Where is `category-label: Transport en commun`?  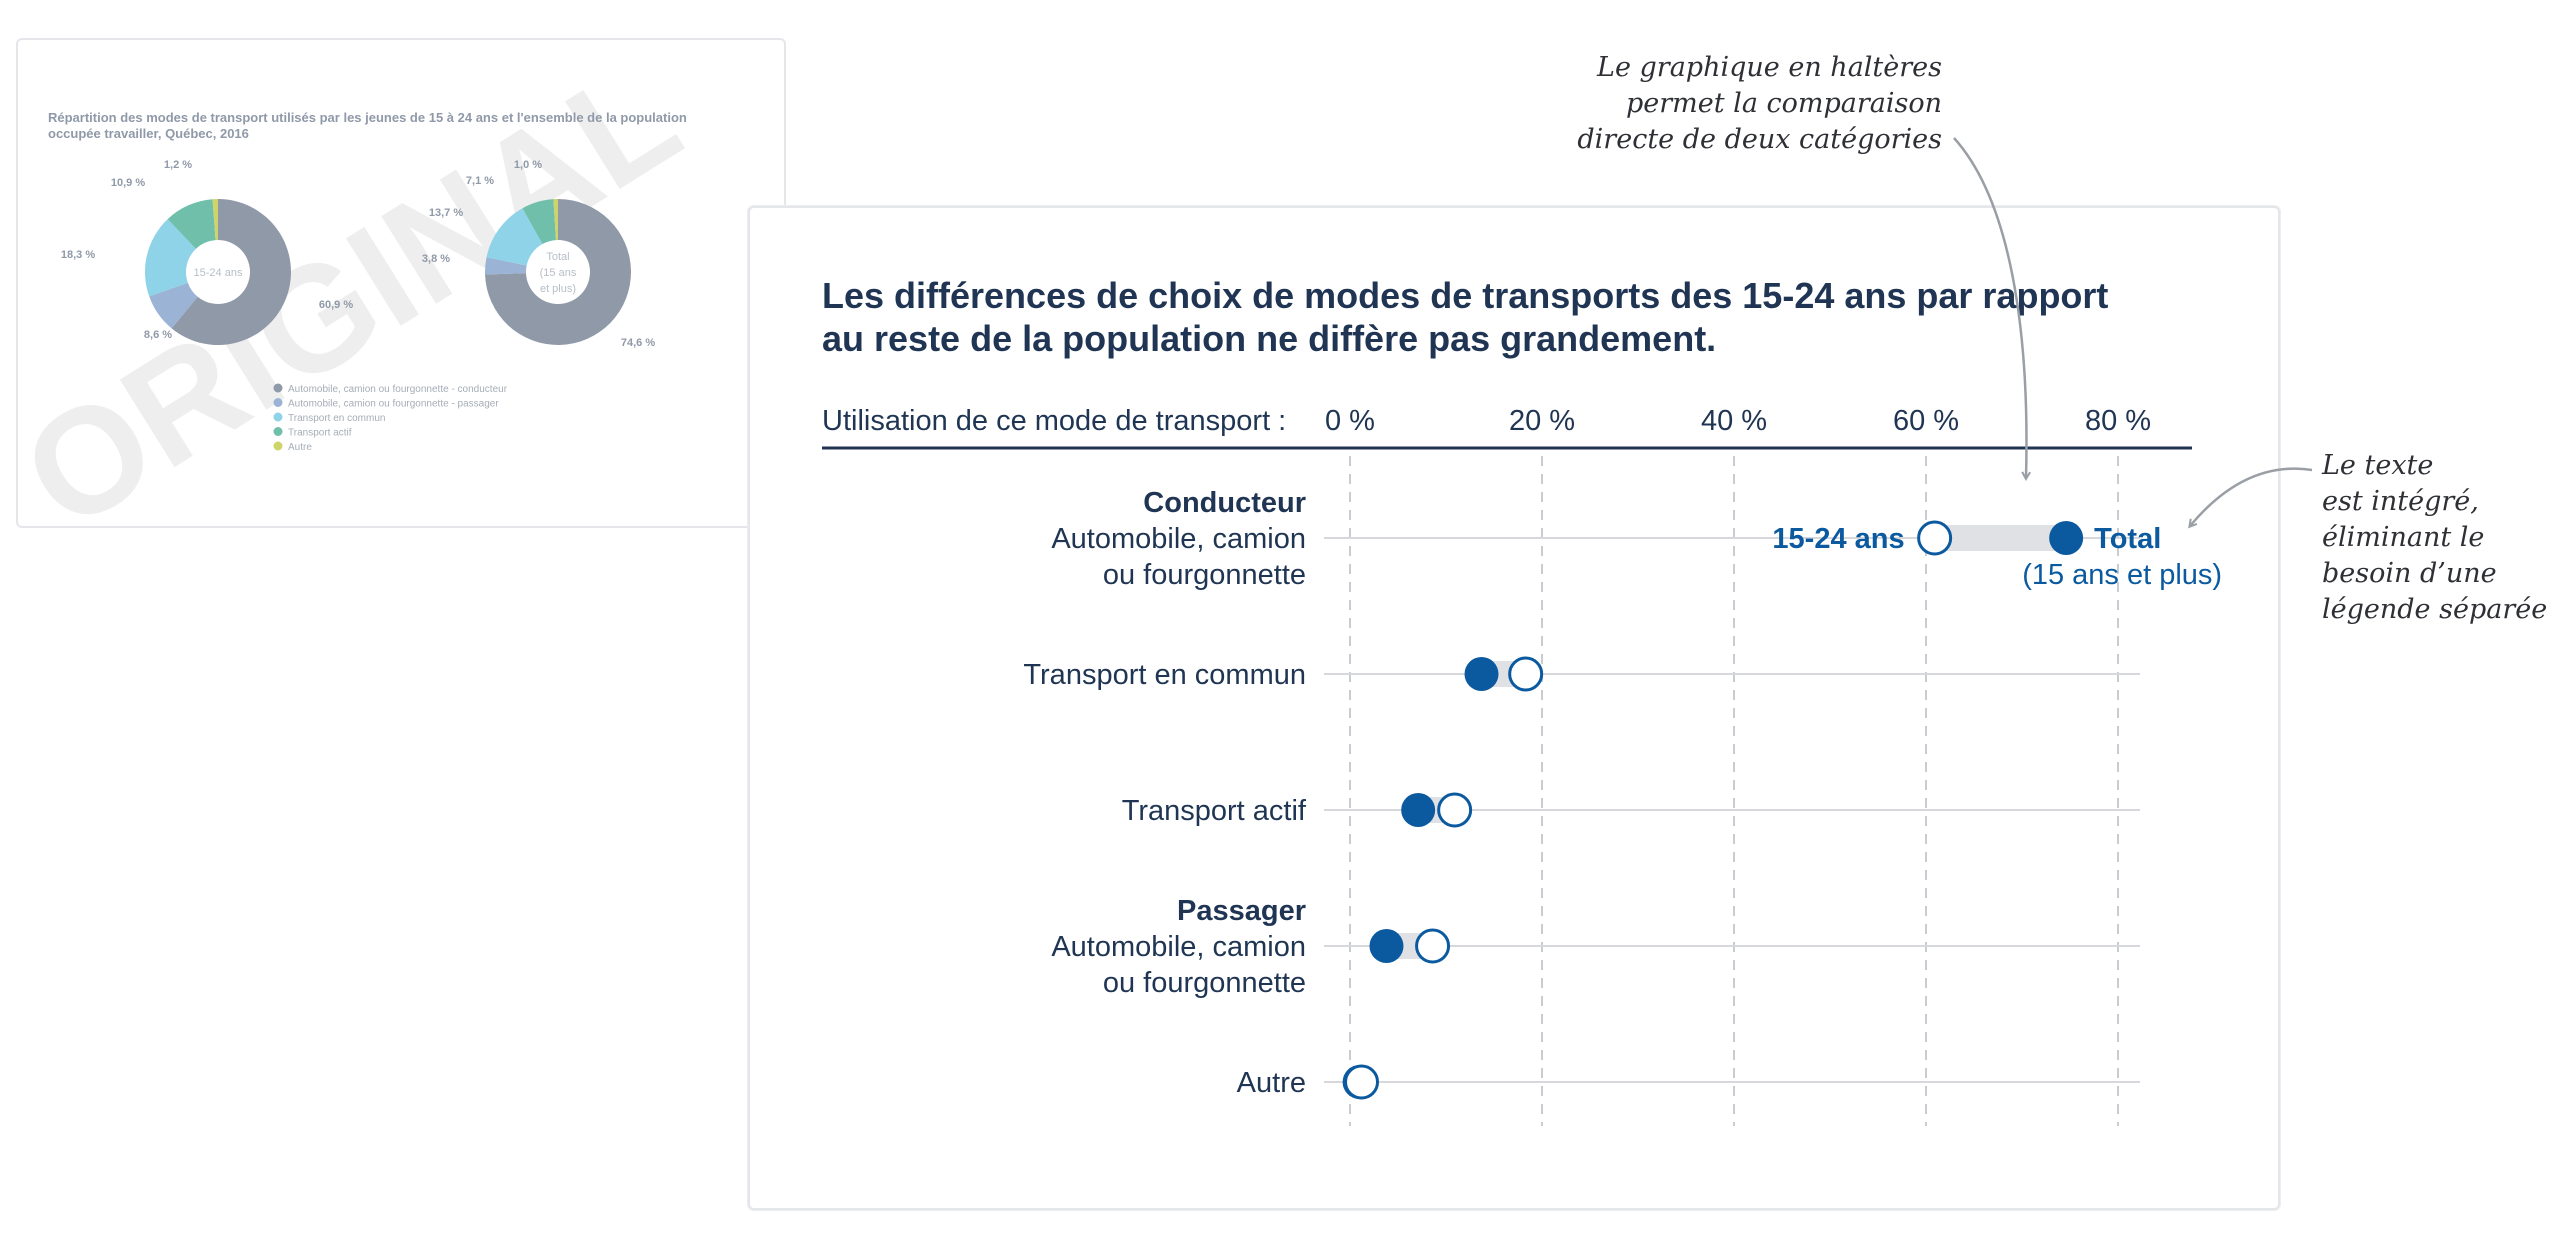
category-label: Transport en commun is located at coordinates (1164, 675).